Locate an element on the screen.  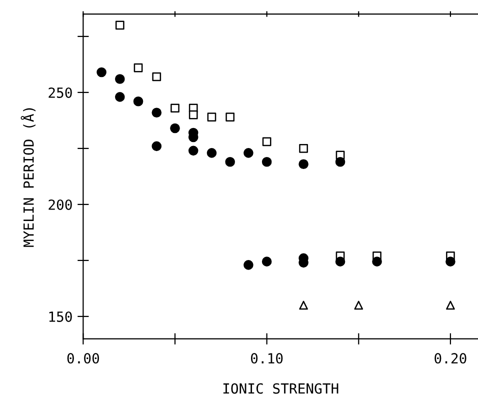
y-tick-label: 200 is located at coordinates (60, 204).